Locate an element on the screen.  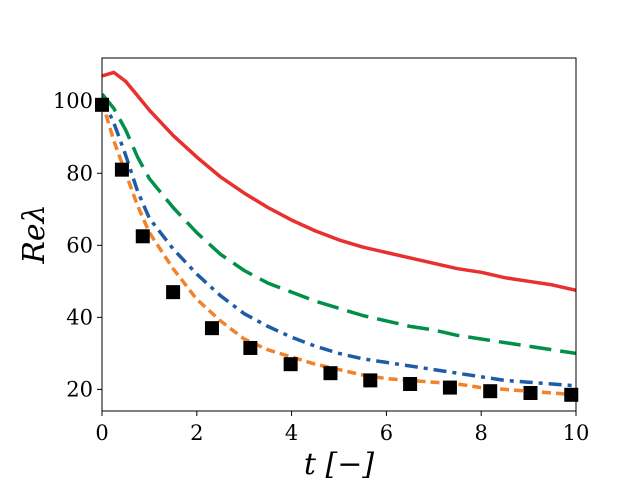
y-tick-label: 40 is located at coordinates (79, 317).